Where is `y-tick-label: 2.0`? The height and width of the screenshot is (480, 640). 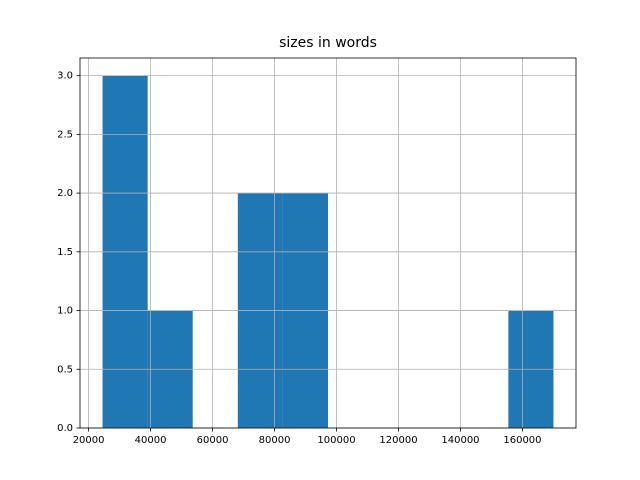 y-tick-label: 2.0 is located at coordinates (65, 193).